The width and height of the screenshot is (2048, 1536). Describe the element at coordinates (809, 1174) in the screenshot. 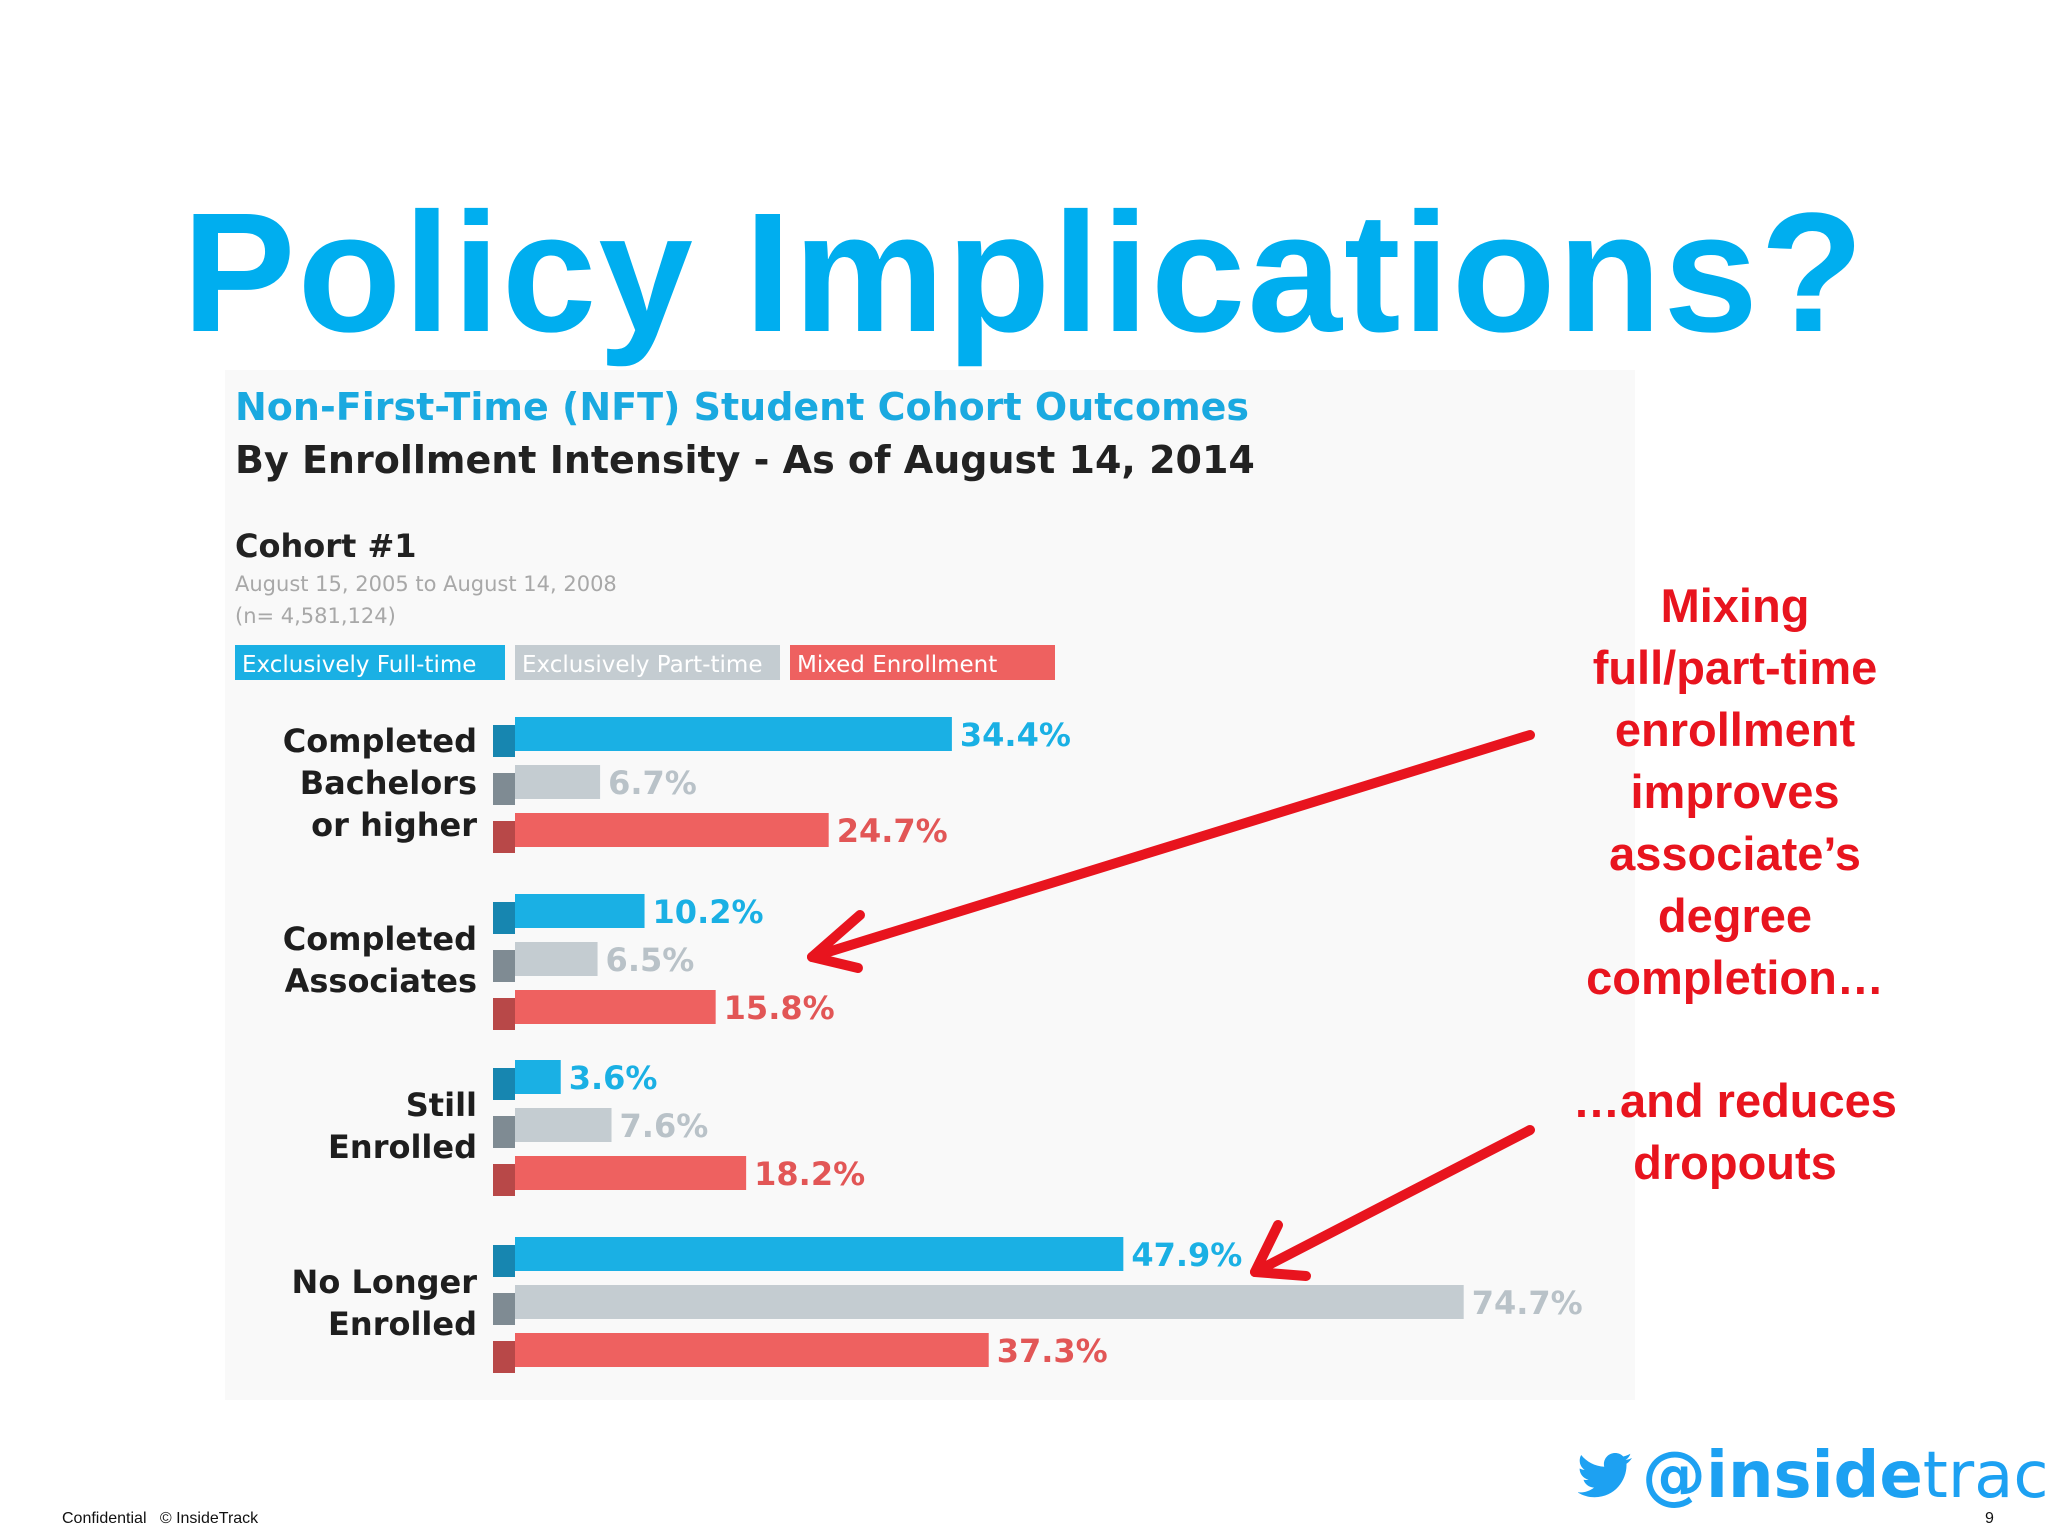

I see `bar-value-label: 18.2%` at that location.